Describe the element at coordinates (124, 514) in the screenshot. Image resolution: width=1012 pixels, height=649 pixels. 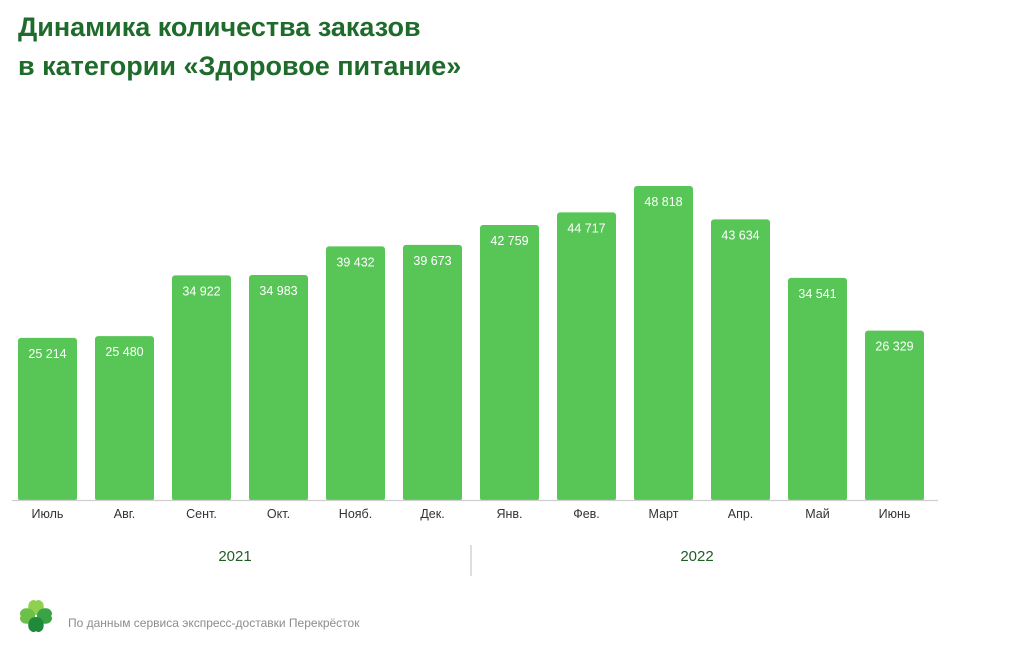
I see `x-tick-label-1: Авг.` at that location.